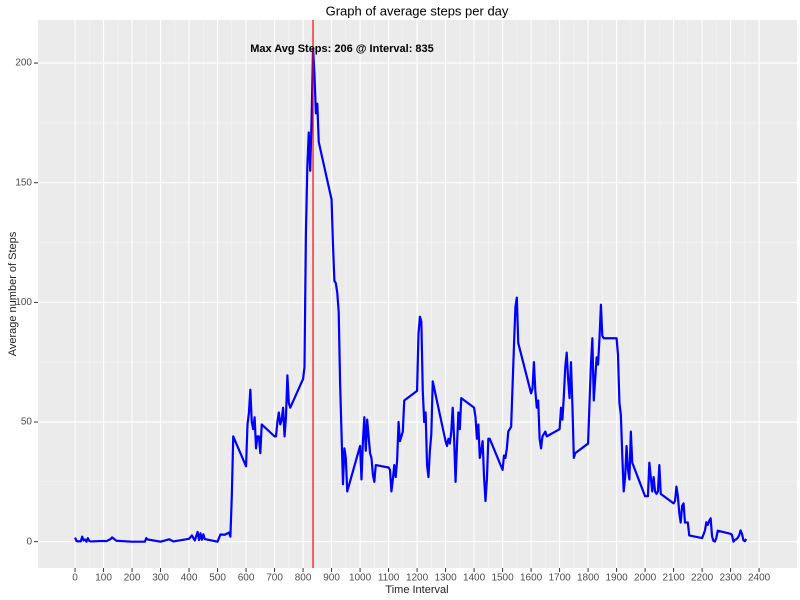  Describe the element at coordinates (702, 578) in the screenshot. I see `x-tick-label: 2200` at that location.